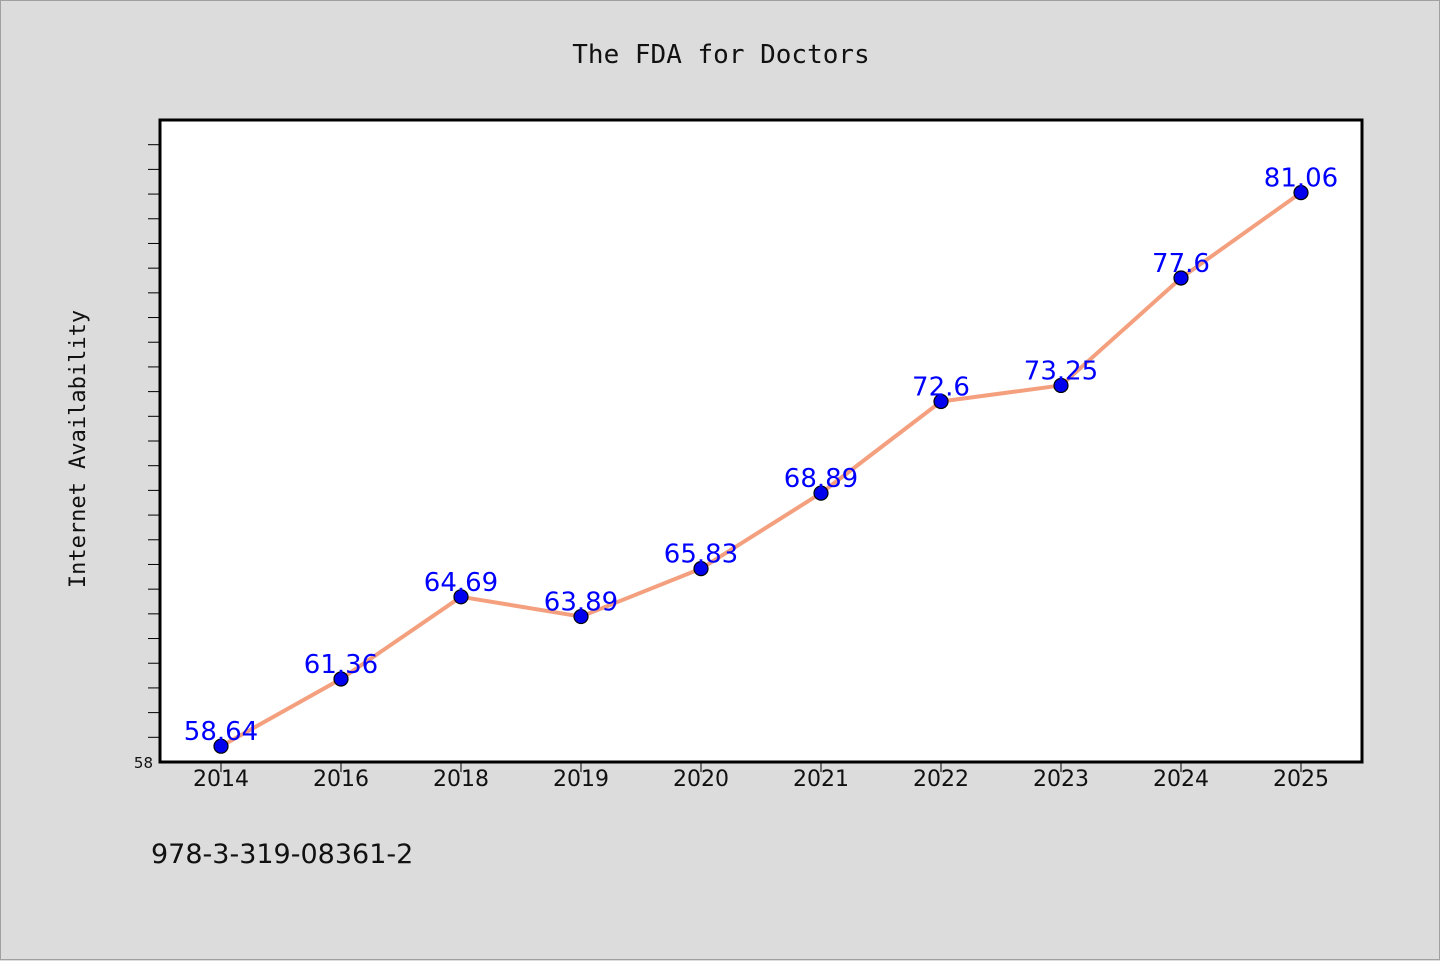  Describe the element at coordinates (941, 779) in the screenshot. I see `x-tick-label: 2022` at that location.